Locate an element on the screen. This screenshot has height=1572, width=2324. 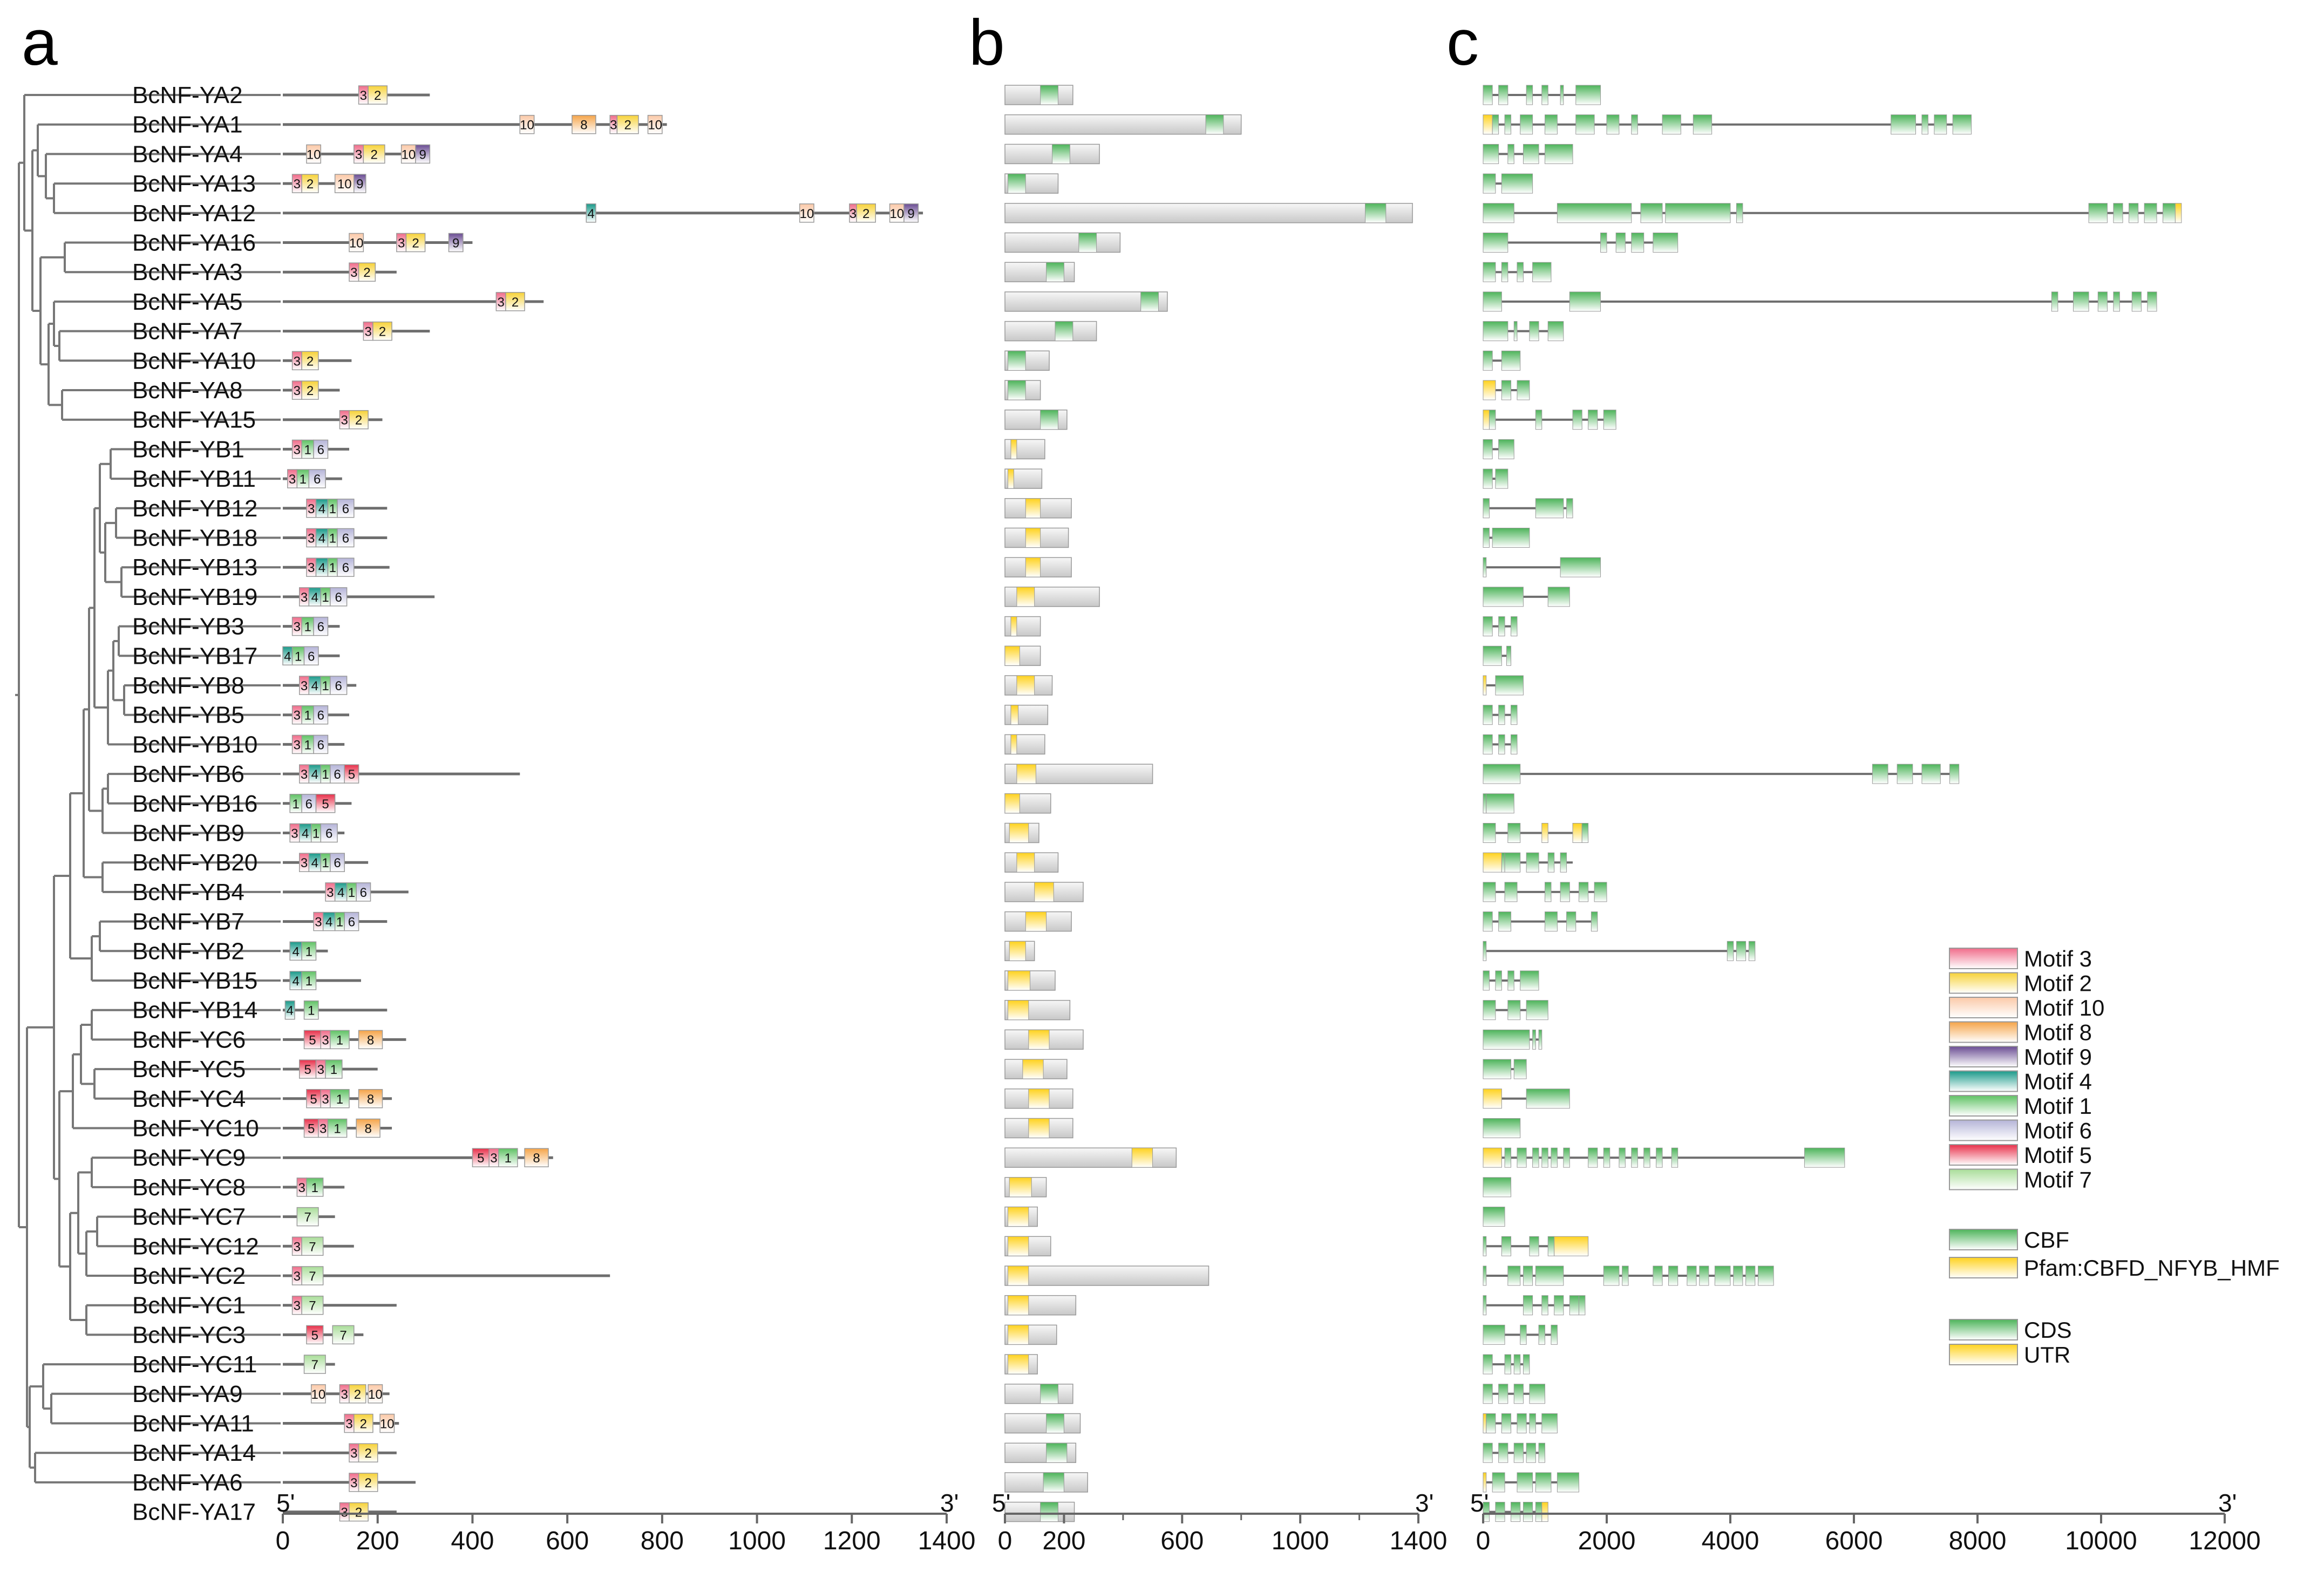
gene-name: BcNF-YC12 is located at coordinates (195, 1247).